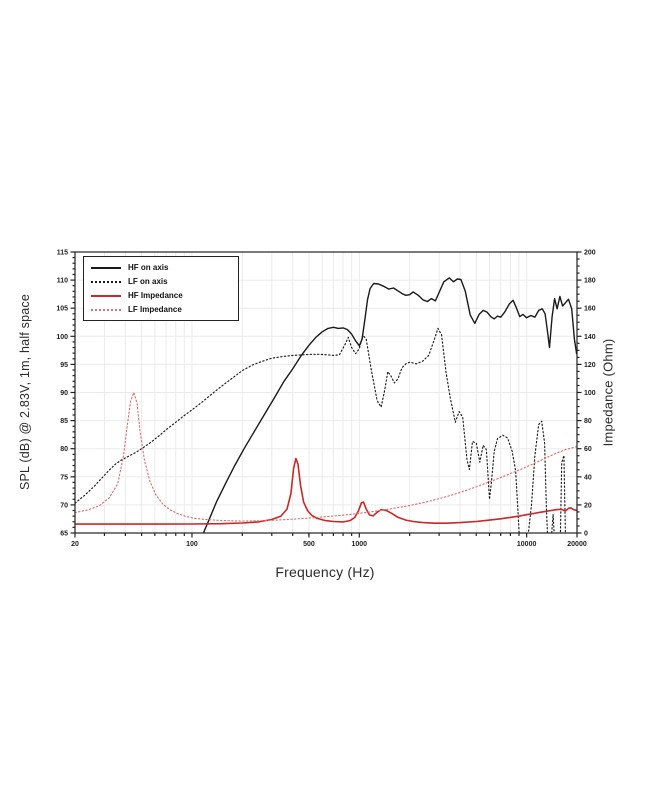  Describe the element at coordinates (62, 253) in the screenshot. I see `y-tick-label-left: 115` at that location.